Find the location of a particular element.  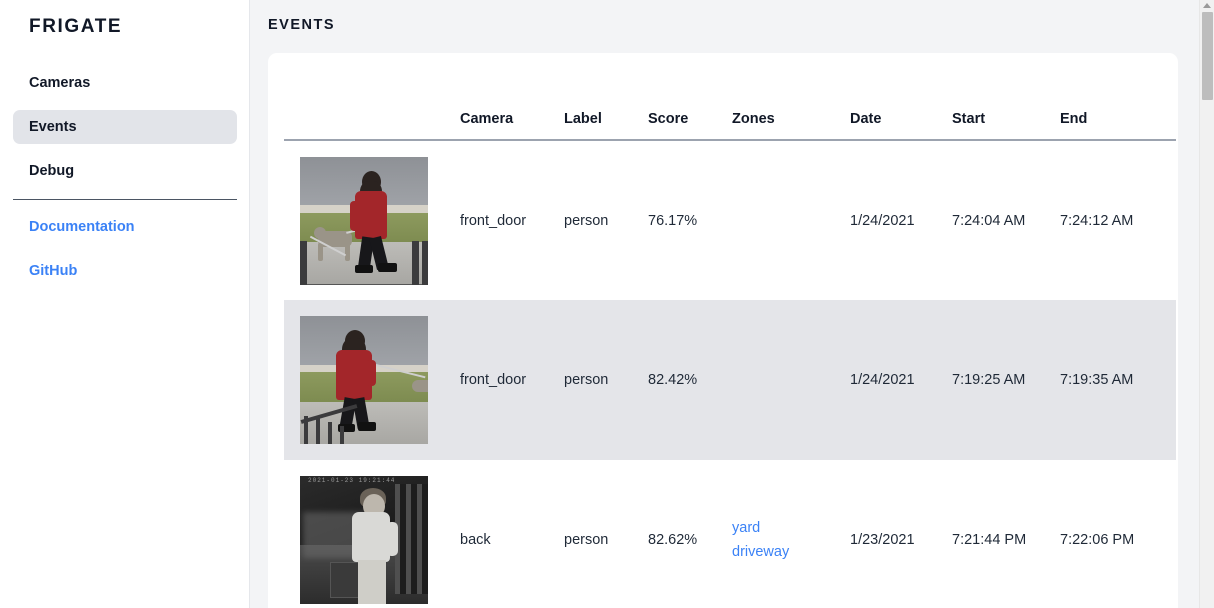

event-thumbnail-cell: 2021-01-23 19:21:44 is located at coordinates (372, 534).